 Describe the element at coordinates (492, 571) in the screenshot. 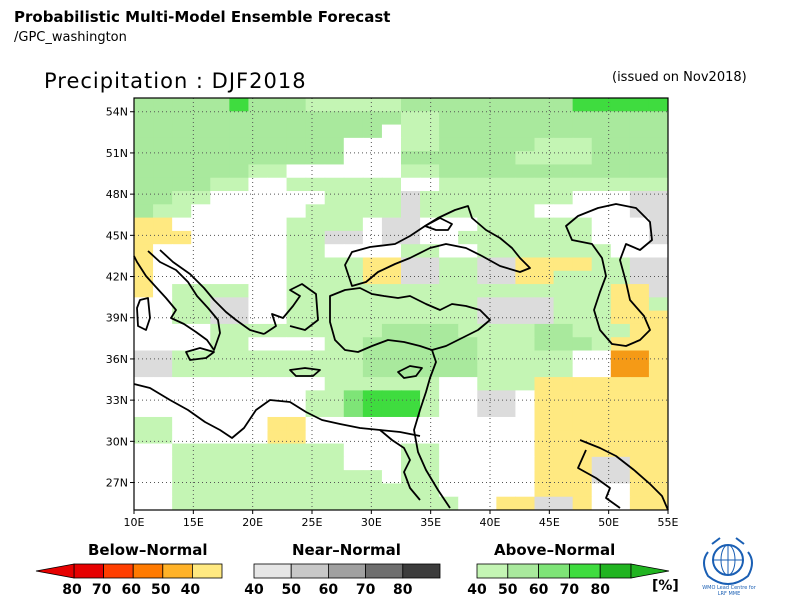

I see `legend-swatch` at that location.